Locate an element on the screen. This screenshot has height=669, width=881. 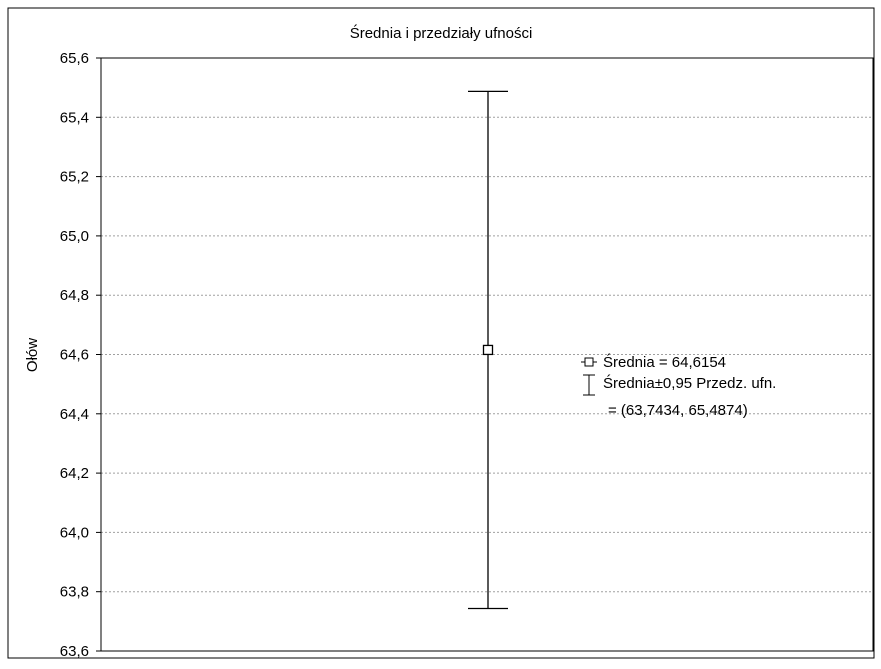
y-axis-label: Ołów is located at coordinates (32, 355).